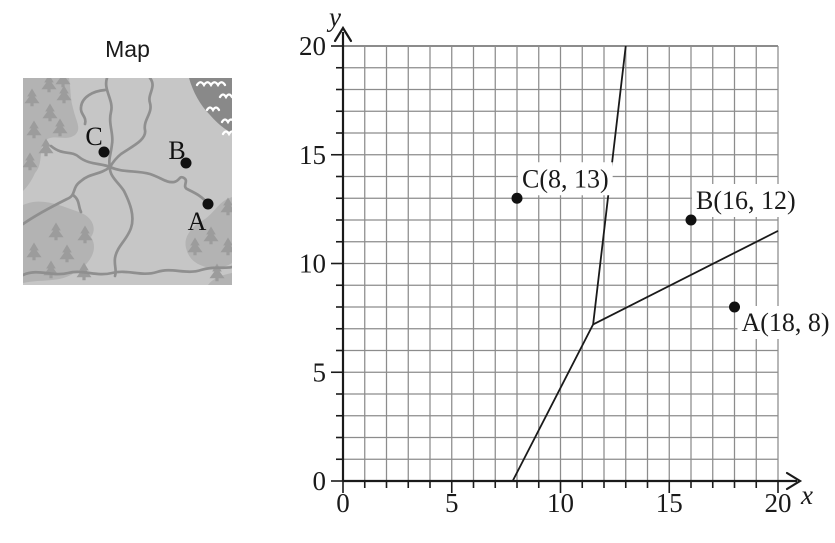 The image size is (835, 543). Describe the element at coordinates (734, 307) in the screenshot. I see `point-dot-A` at that location.